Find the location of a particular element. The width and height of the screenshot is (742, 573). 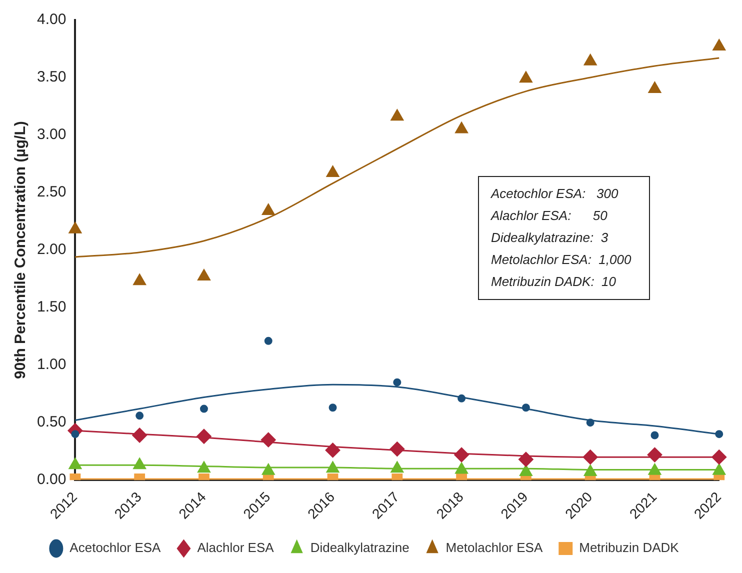

legend-label: Alachlor ESA is located at coordinates (235, 548).